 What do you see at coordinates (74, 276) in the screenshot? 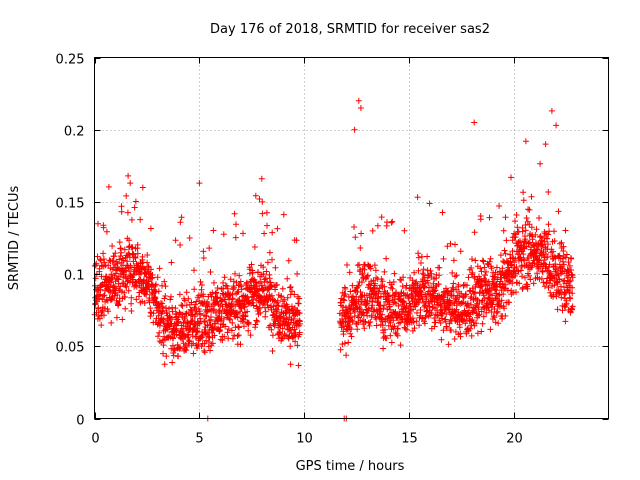
I see `y-tick-label: 0.1` at bounding box center [74, 276].